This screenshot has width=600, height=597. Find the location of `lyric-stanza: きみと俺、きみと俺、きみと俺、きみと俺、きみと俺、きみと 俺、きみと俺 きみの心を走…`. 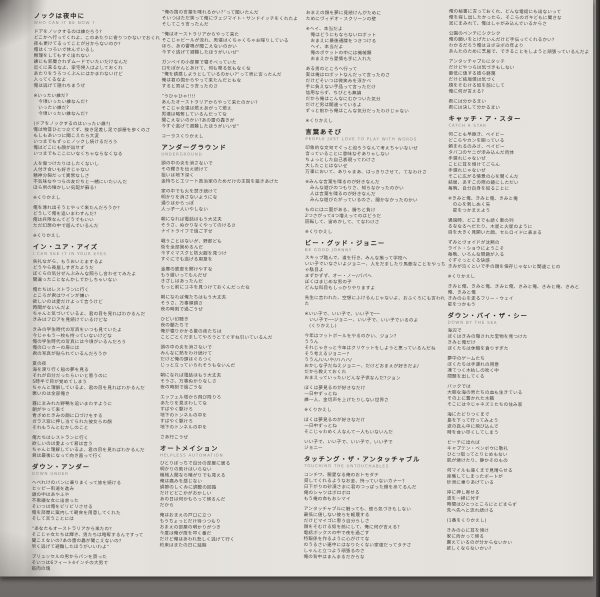

lyric-stanza: きみと俺、きみと俺、きみと俺、きみと俺、きみと俺、きみと 俺、きみと俺 きみの心を走… is located at coordinates (519, 296).